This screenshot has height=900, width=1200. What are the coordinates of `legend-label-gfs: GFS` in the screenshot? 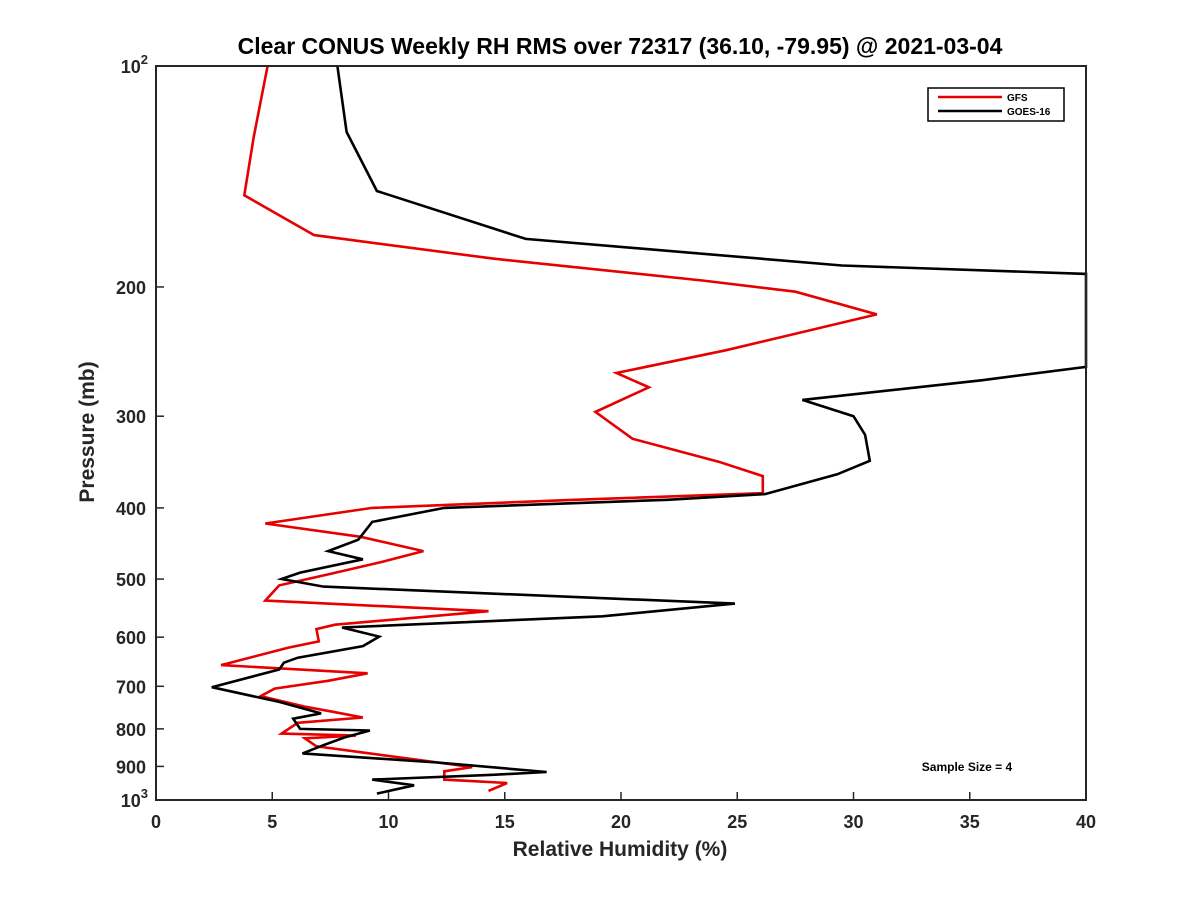 It's located at (1017, 98).